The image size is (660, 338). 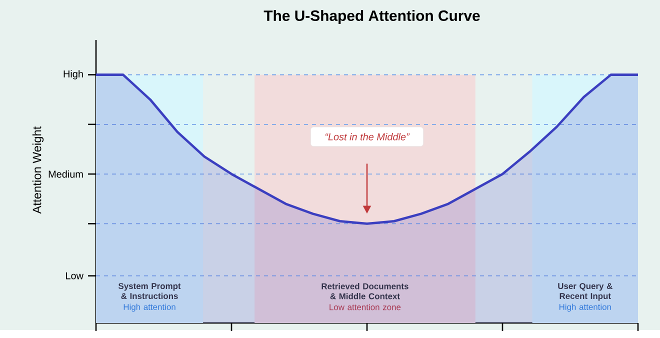 What do you see at coordinates (38, 170) in the screenshot?
I see `y-axis-title: Attention Weight` at bounding box center [38, 170].